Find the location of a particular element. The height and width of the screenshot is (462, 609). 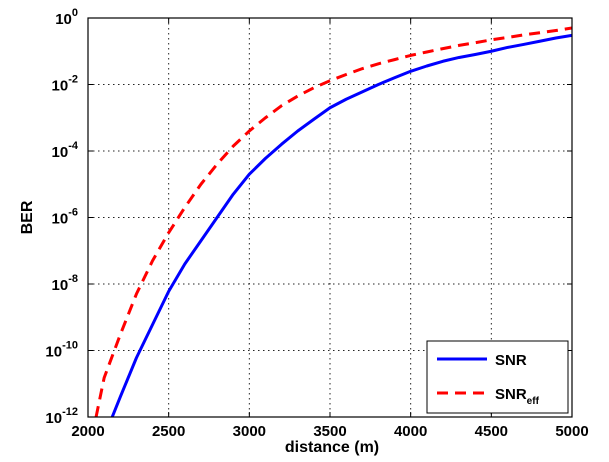

y-tick-label: 10⁻² is located at coordinates (65, 84).